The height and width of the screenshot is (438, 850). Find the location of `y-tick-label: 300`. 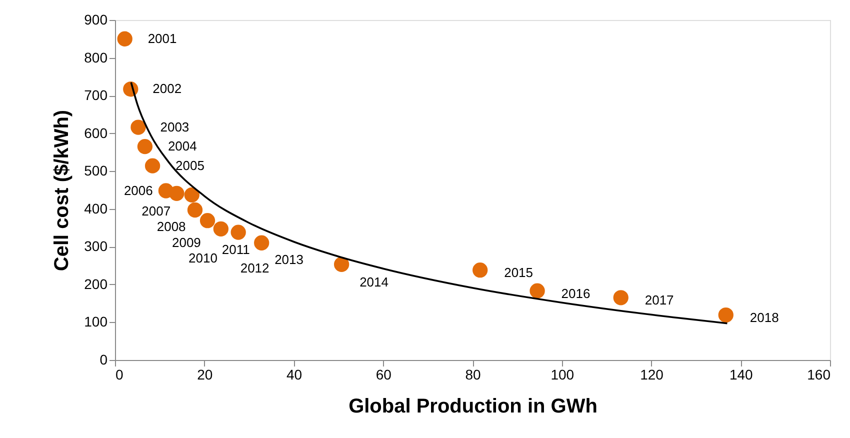

y-tick-label: 300 is located at coordinates (96, 246).